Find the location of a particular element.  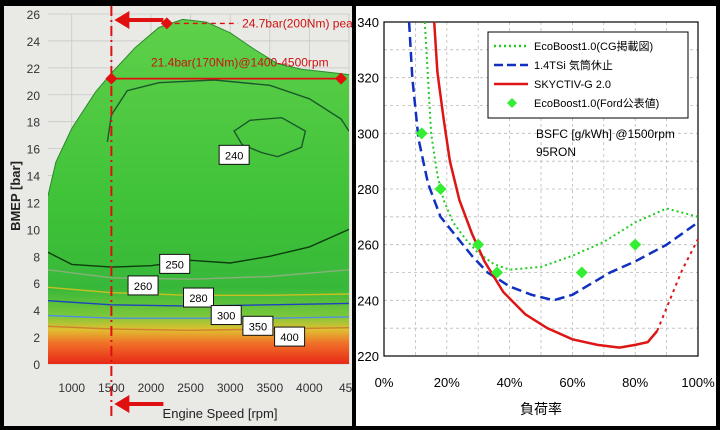

legend-label: EcoBoost1.0(Ford公表値) is located at coordinates (596, 103).